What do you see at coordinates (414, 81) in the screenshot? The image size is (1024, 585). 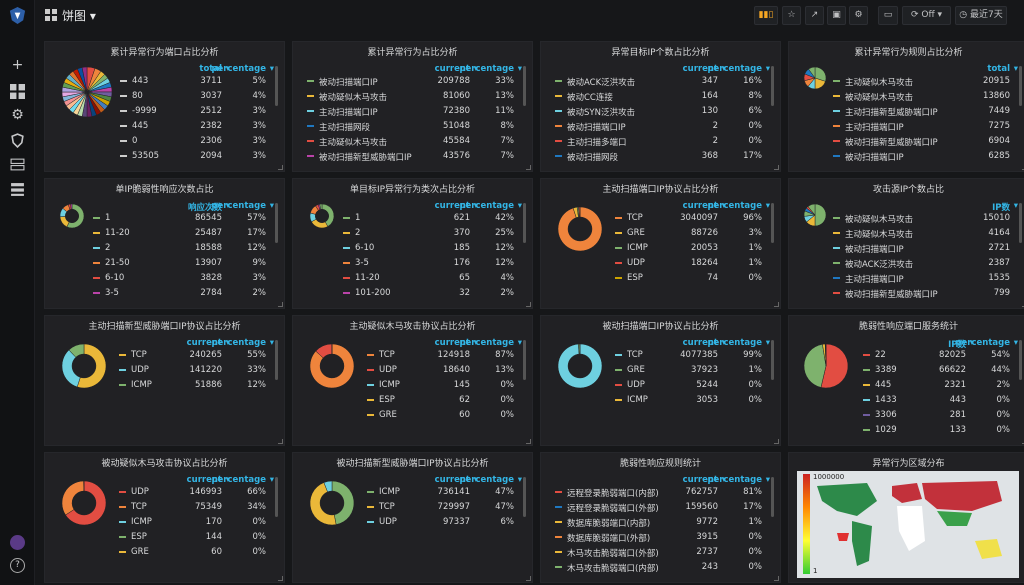 I see `legend-row: 被动扫描端口IP 209788 33%` at bounding box center [414, 81].